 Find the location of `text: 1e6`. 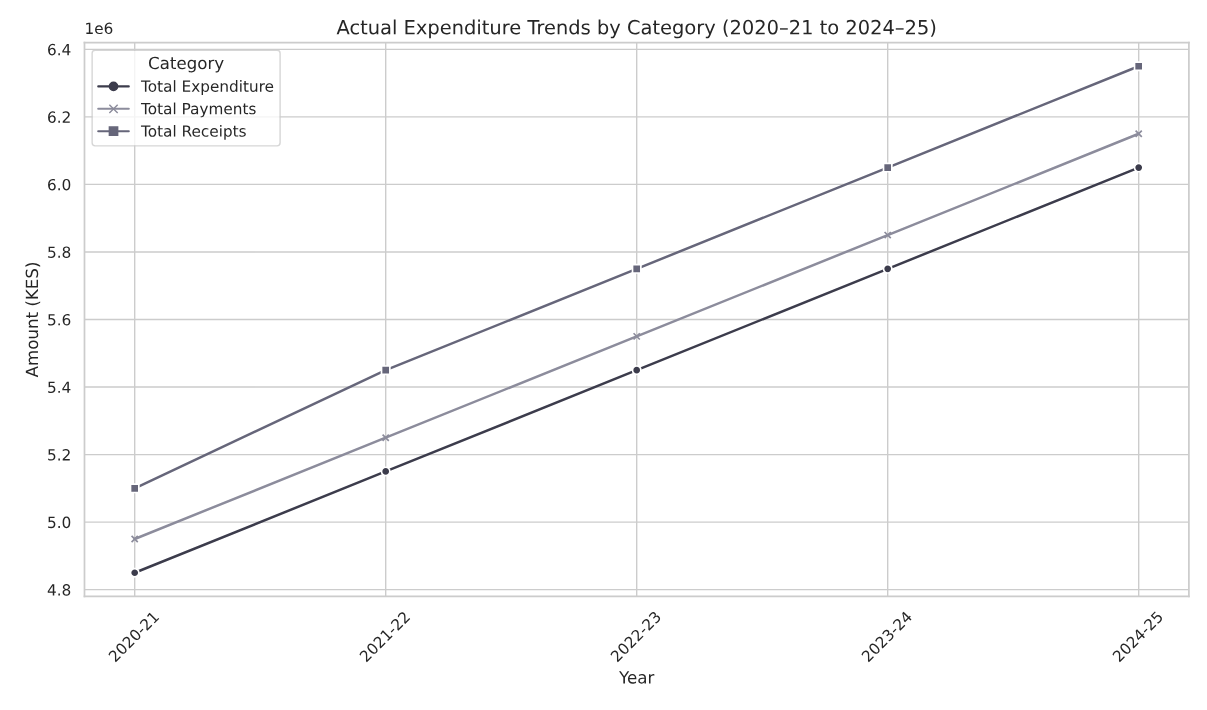

text: 1e6 is located at coordinates (99, 28).